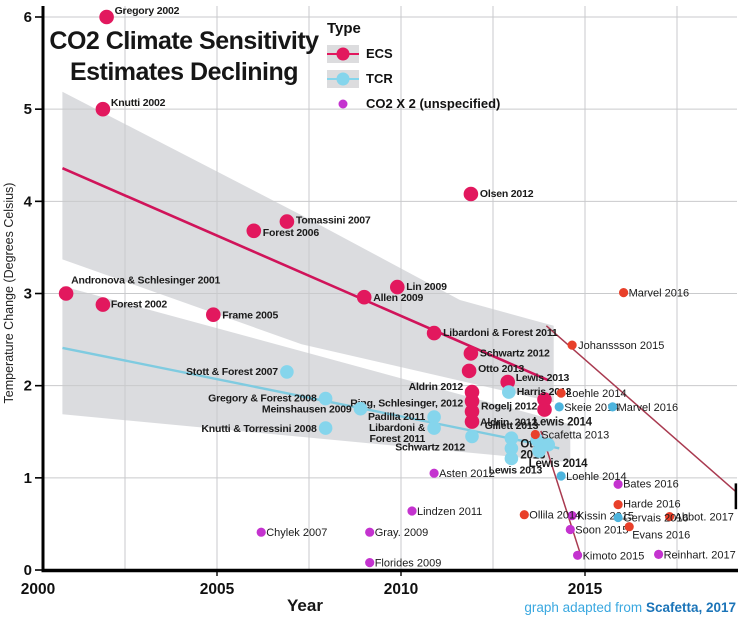  I want to click on y-tick-label: 4, so click(28, 201).